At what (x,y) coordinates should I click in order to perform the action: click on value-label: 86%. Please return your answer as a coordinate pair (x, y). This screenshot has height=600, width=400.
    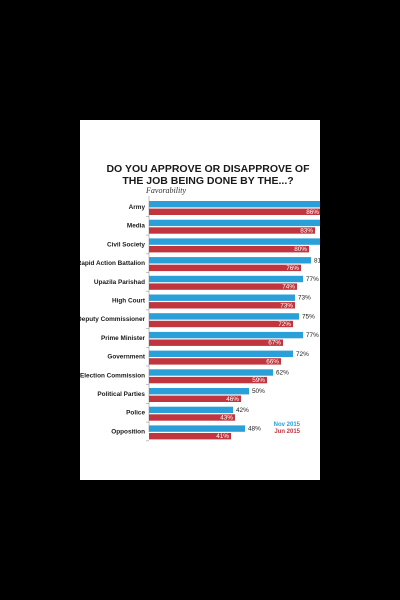
    Looking at the image, I should click on (312, 212).